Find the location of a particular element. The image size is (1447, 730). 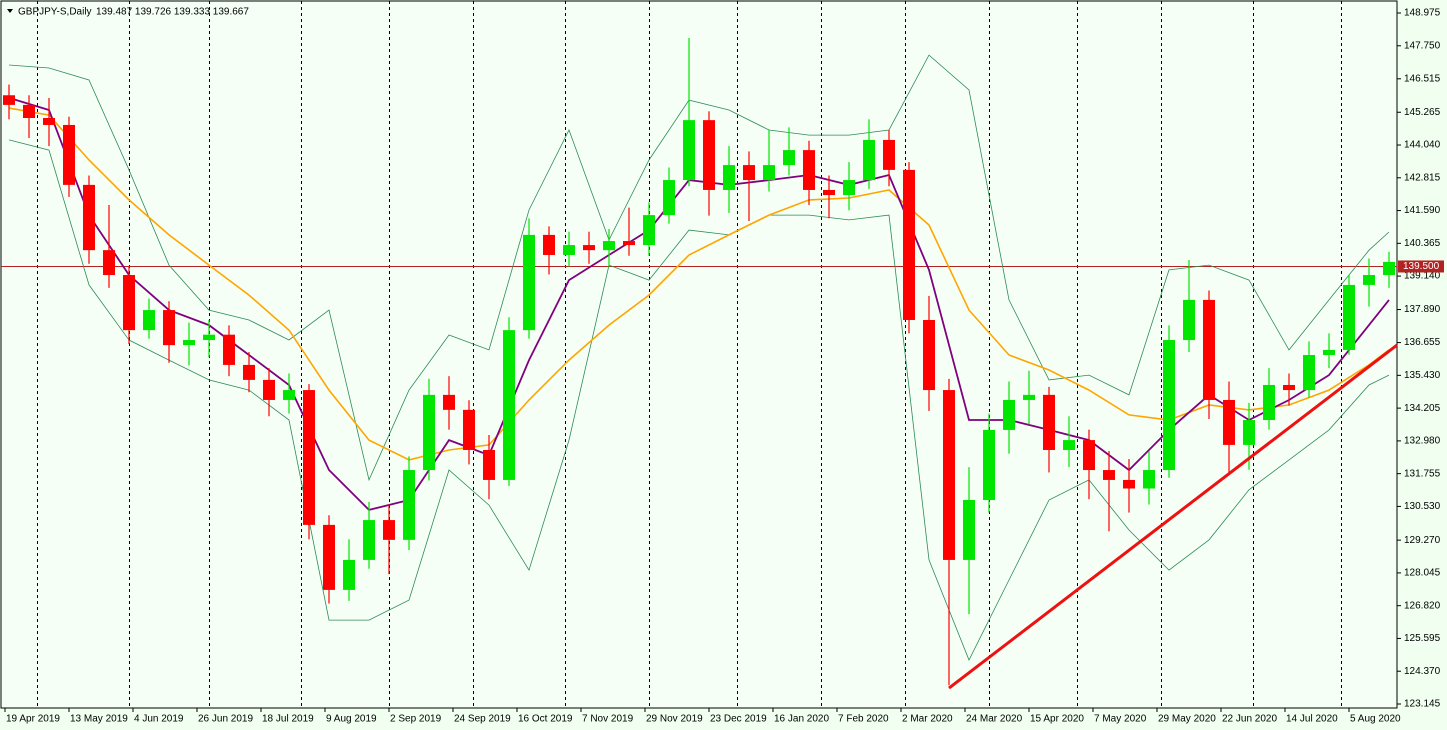

price-label: 139.500 is located at coordinates (1421, 266).